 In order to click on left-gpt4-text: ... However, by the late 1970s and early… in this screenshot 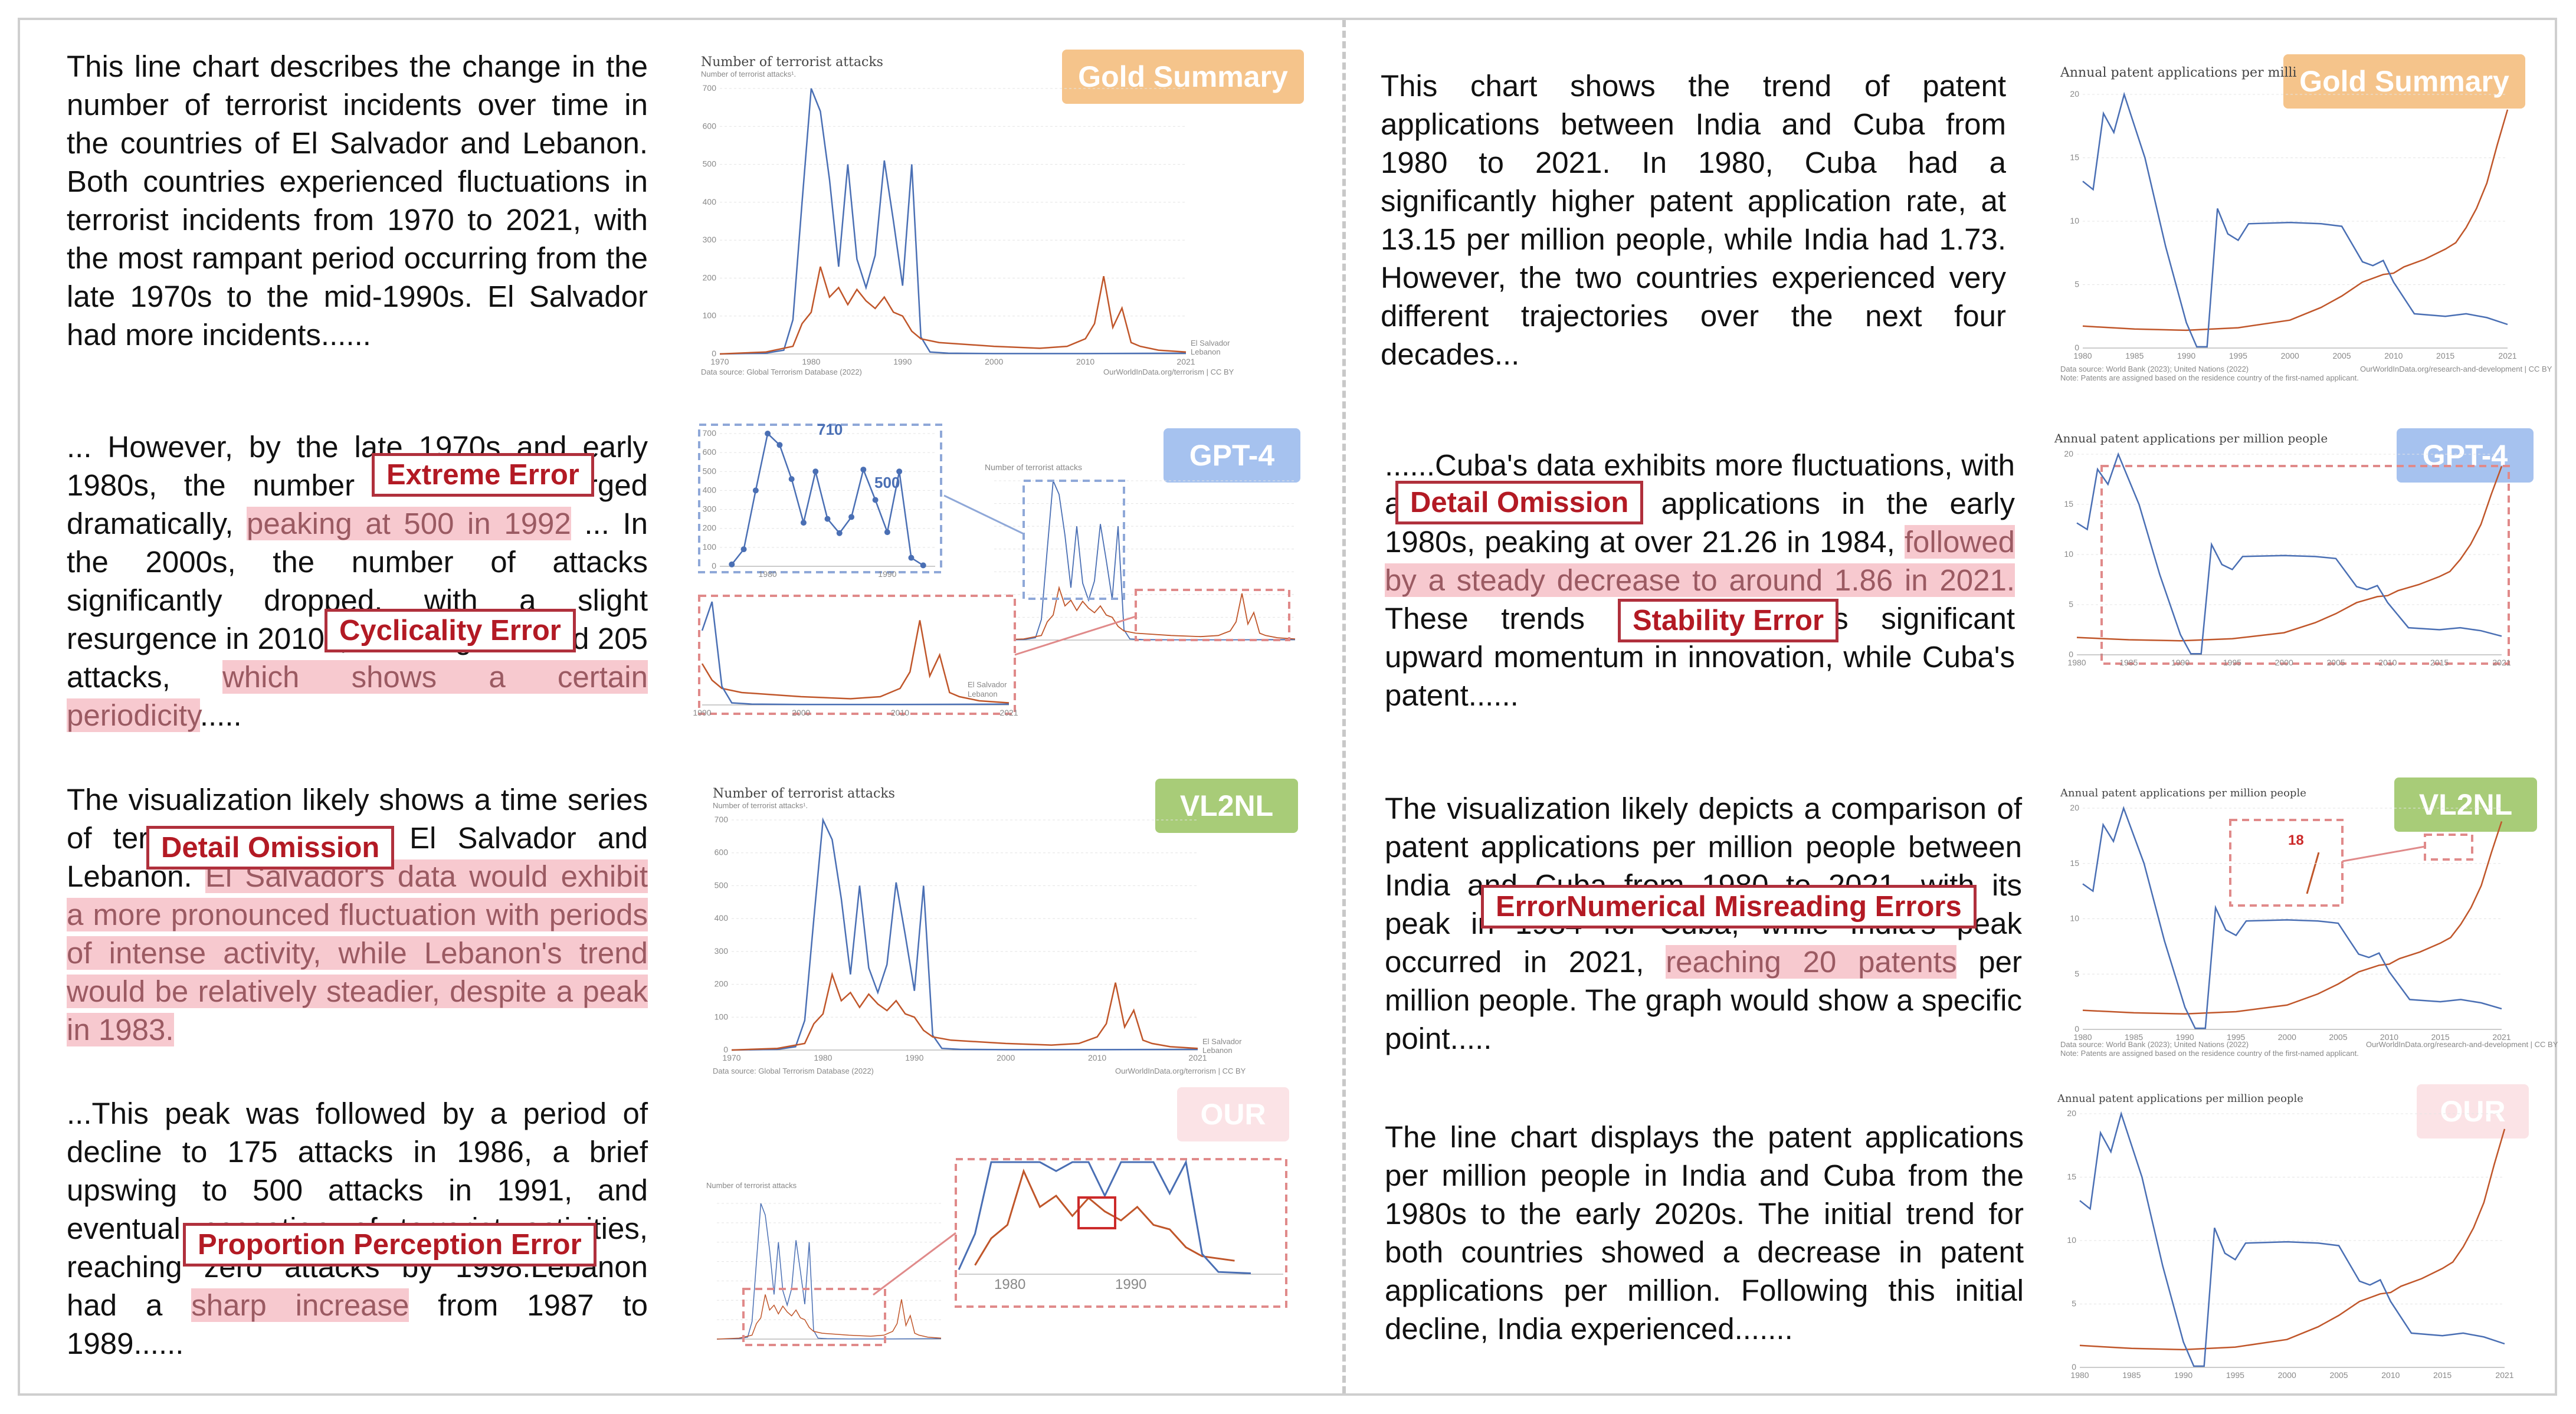, I will do `click(357, 581)`.